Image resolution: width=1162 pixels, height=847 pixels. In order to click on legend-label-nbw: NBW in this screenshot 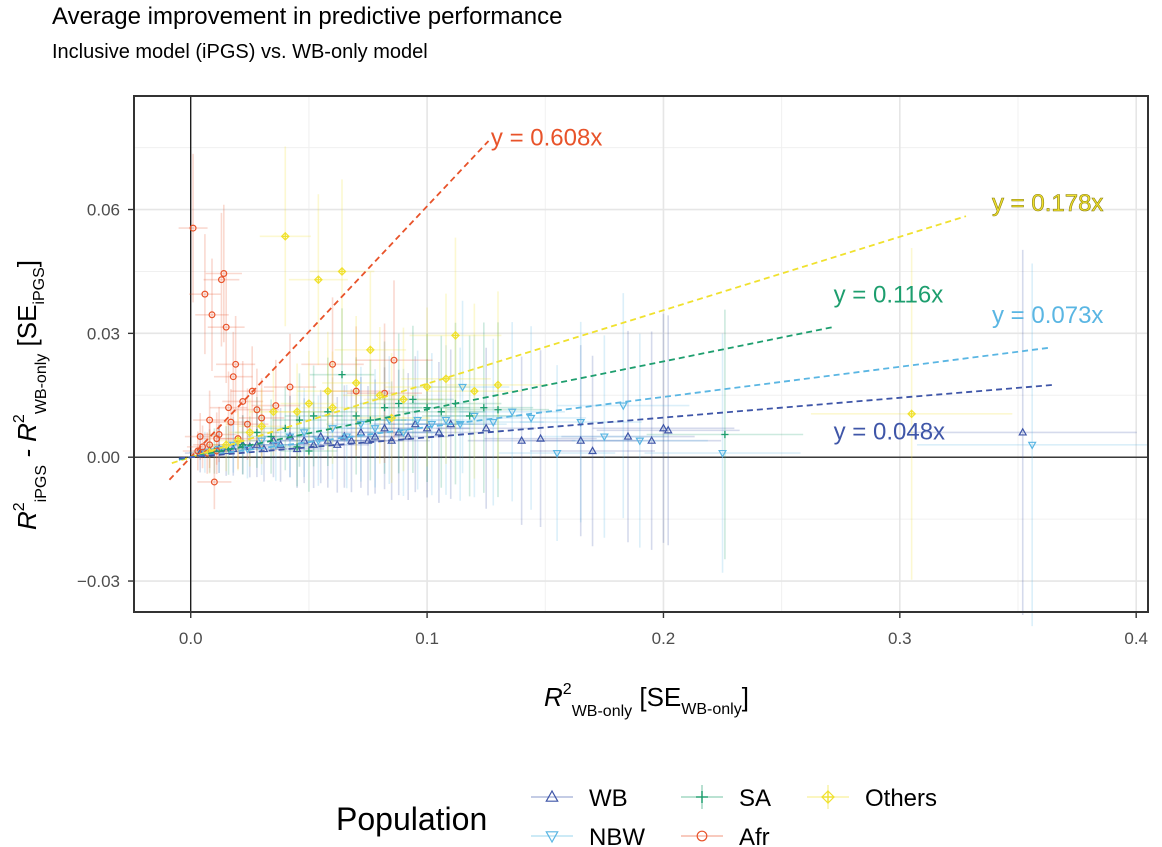, I will do `click(617, 835)`.